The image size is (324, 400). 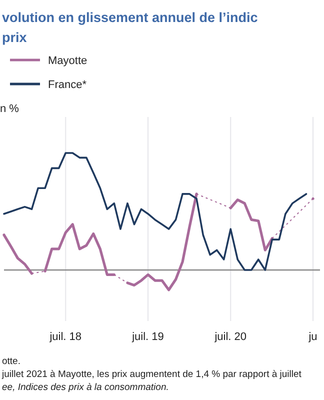 I want to click on x-tick-label: ju, so click(x=313, y=337).